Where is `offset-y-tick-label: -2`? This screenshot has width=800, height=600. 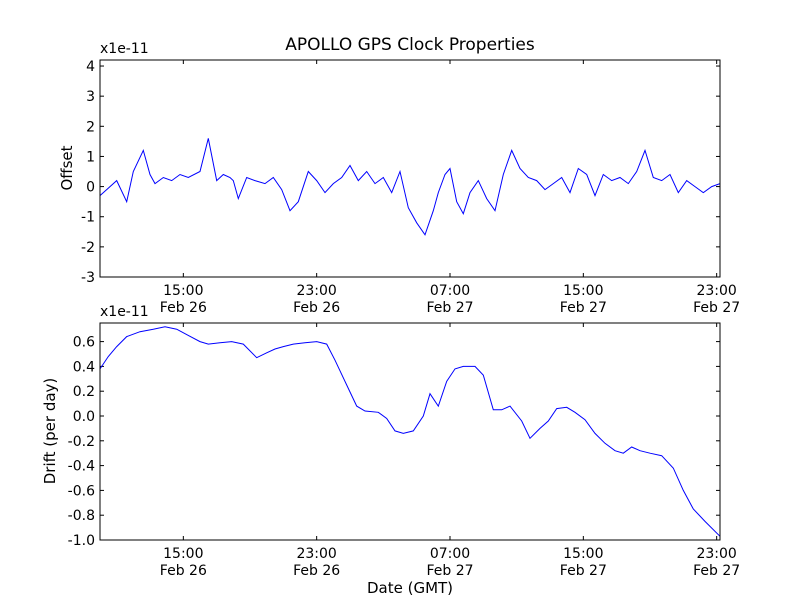
offset-y-tick-label: -2 is located at coordinates (88, 248).